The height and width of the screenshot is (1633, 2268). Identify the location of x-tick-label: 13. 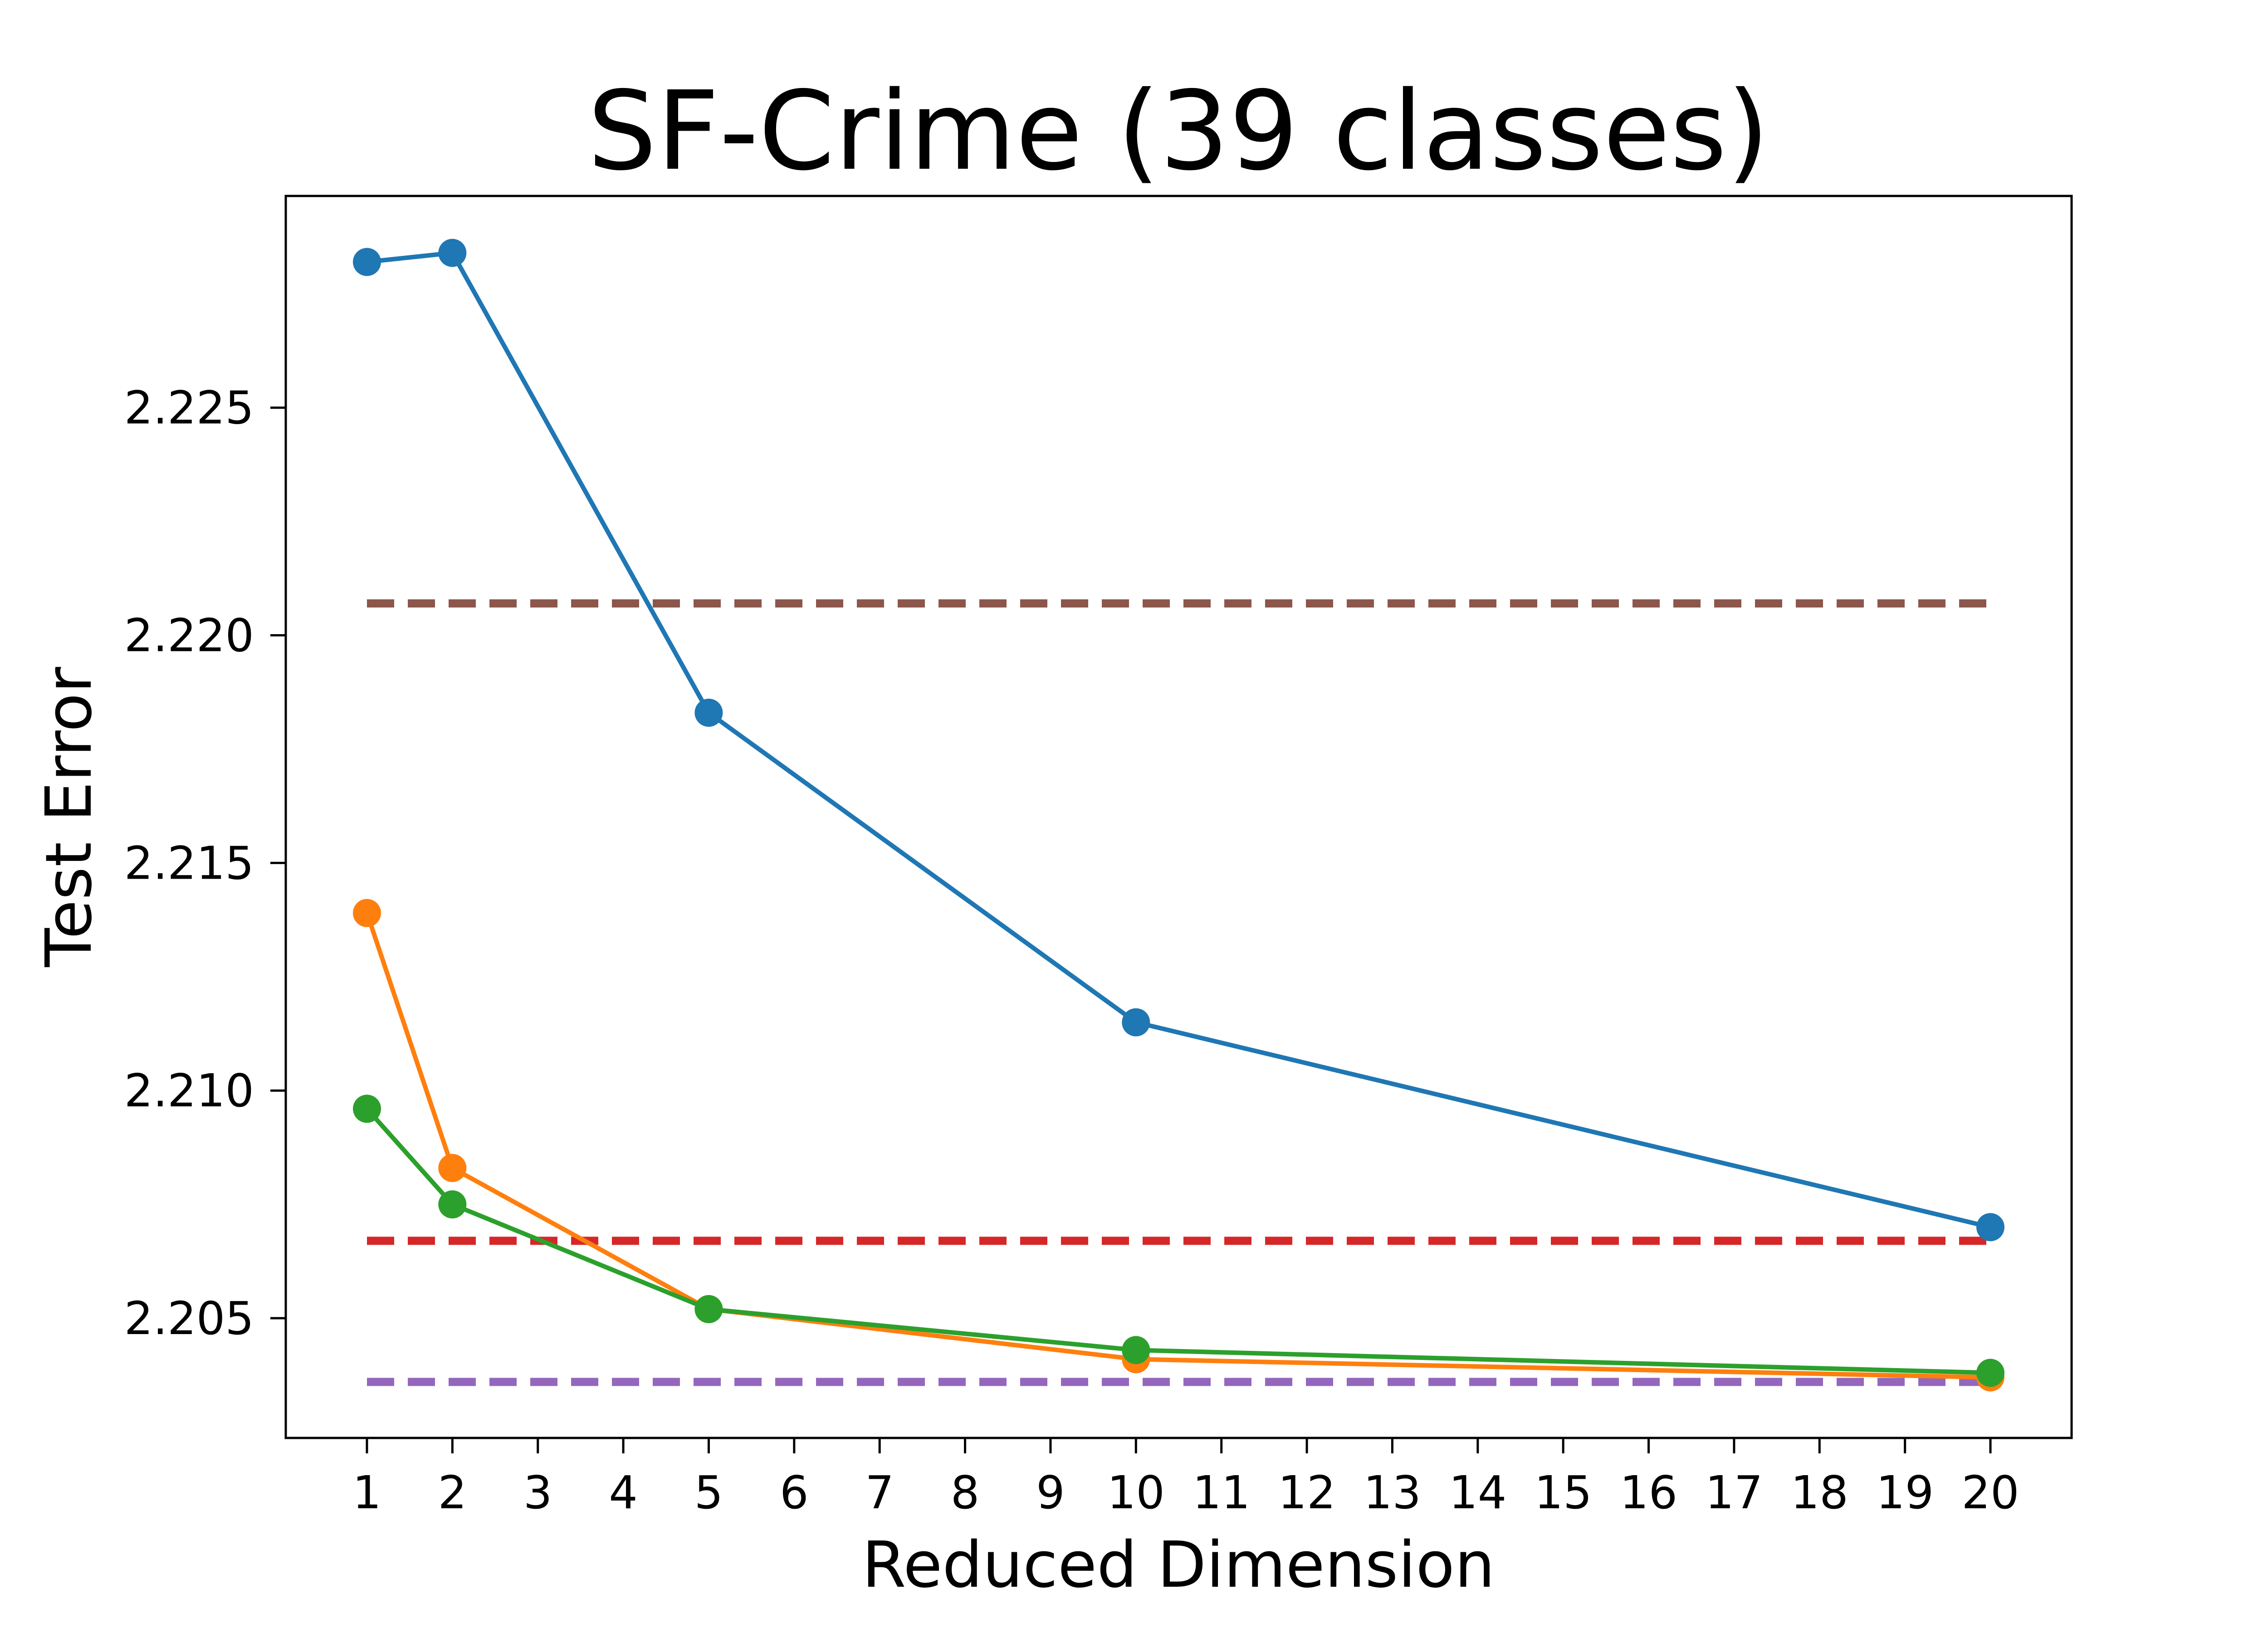
(1392, 1492).